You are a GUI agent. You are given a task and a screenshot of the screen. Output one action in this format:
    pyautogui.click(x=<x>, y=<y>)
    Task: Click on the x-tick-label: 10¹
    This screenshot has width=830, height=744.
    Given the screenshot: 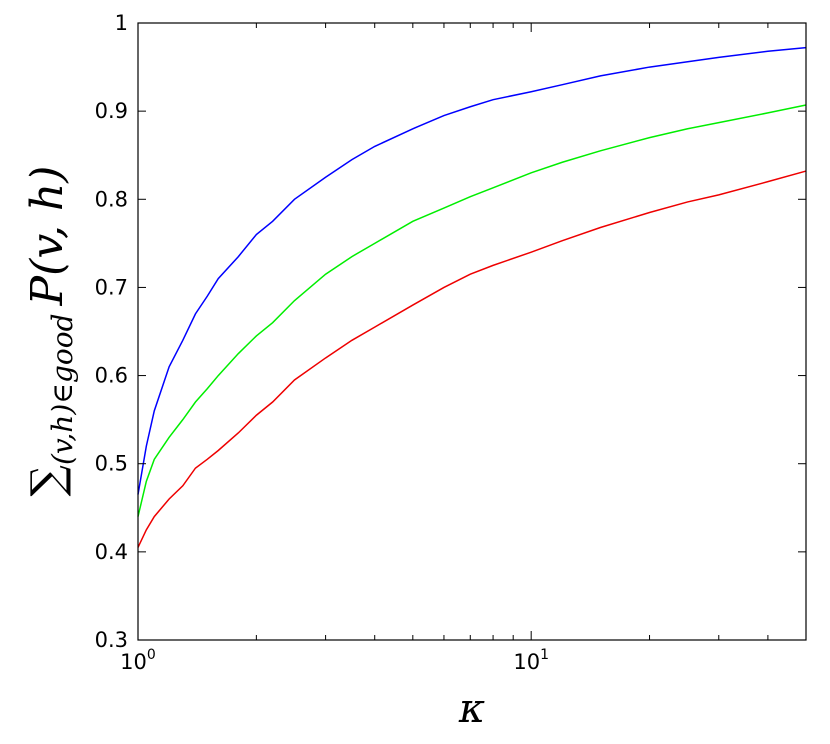 What is the action you would take?
    pyautogui.click(x=531, y=660)
    